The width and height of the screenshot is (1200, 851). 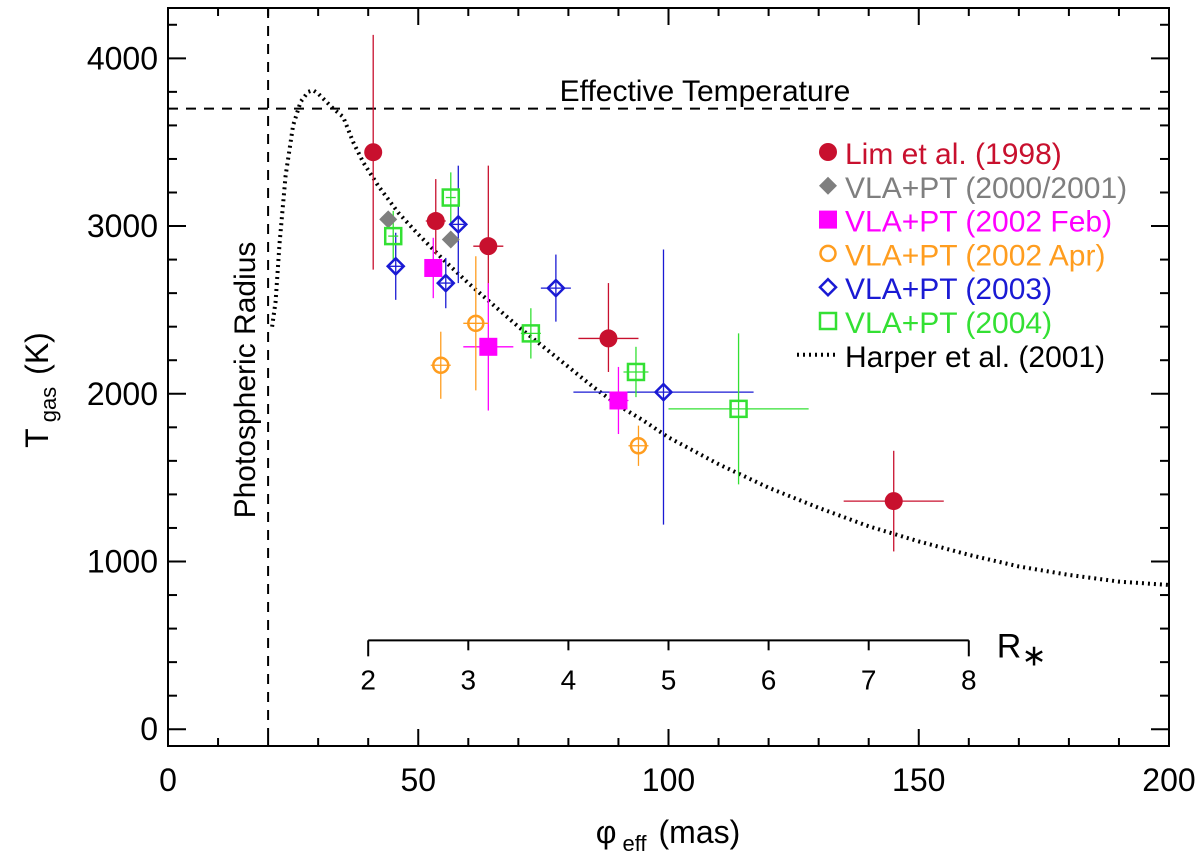 What do you see at coordinates (700, 832) in the screenshot?
I see `x-axis-unit: (mas)` at bounding box center [700, 832].